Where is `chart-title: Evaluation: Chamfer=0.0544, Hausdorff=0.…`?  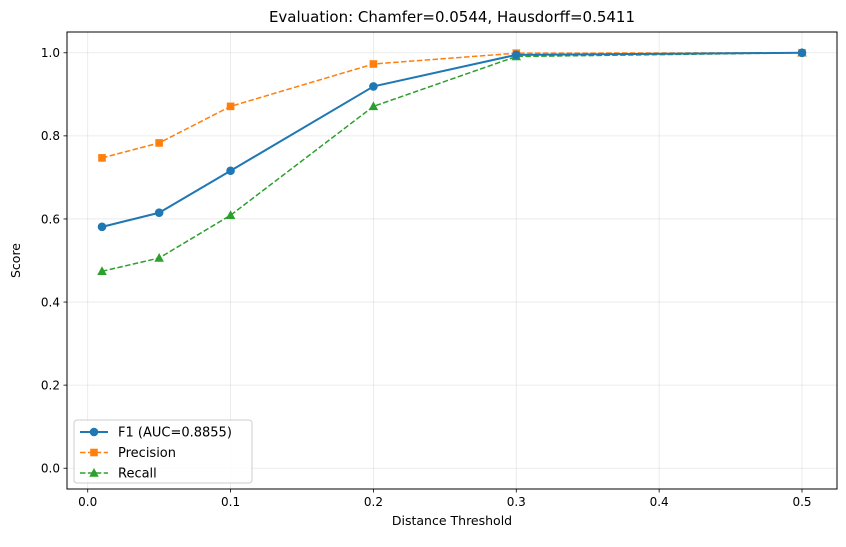 chart-title: Evaluation: Chamfer=0.0544, Hausdorff=0.… is located at coordinates (452, 17).